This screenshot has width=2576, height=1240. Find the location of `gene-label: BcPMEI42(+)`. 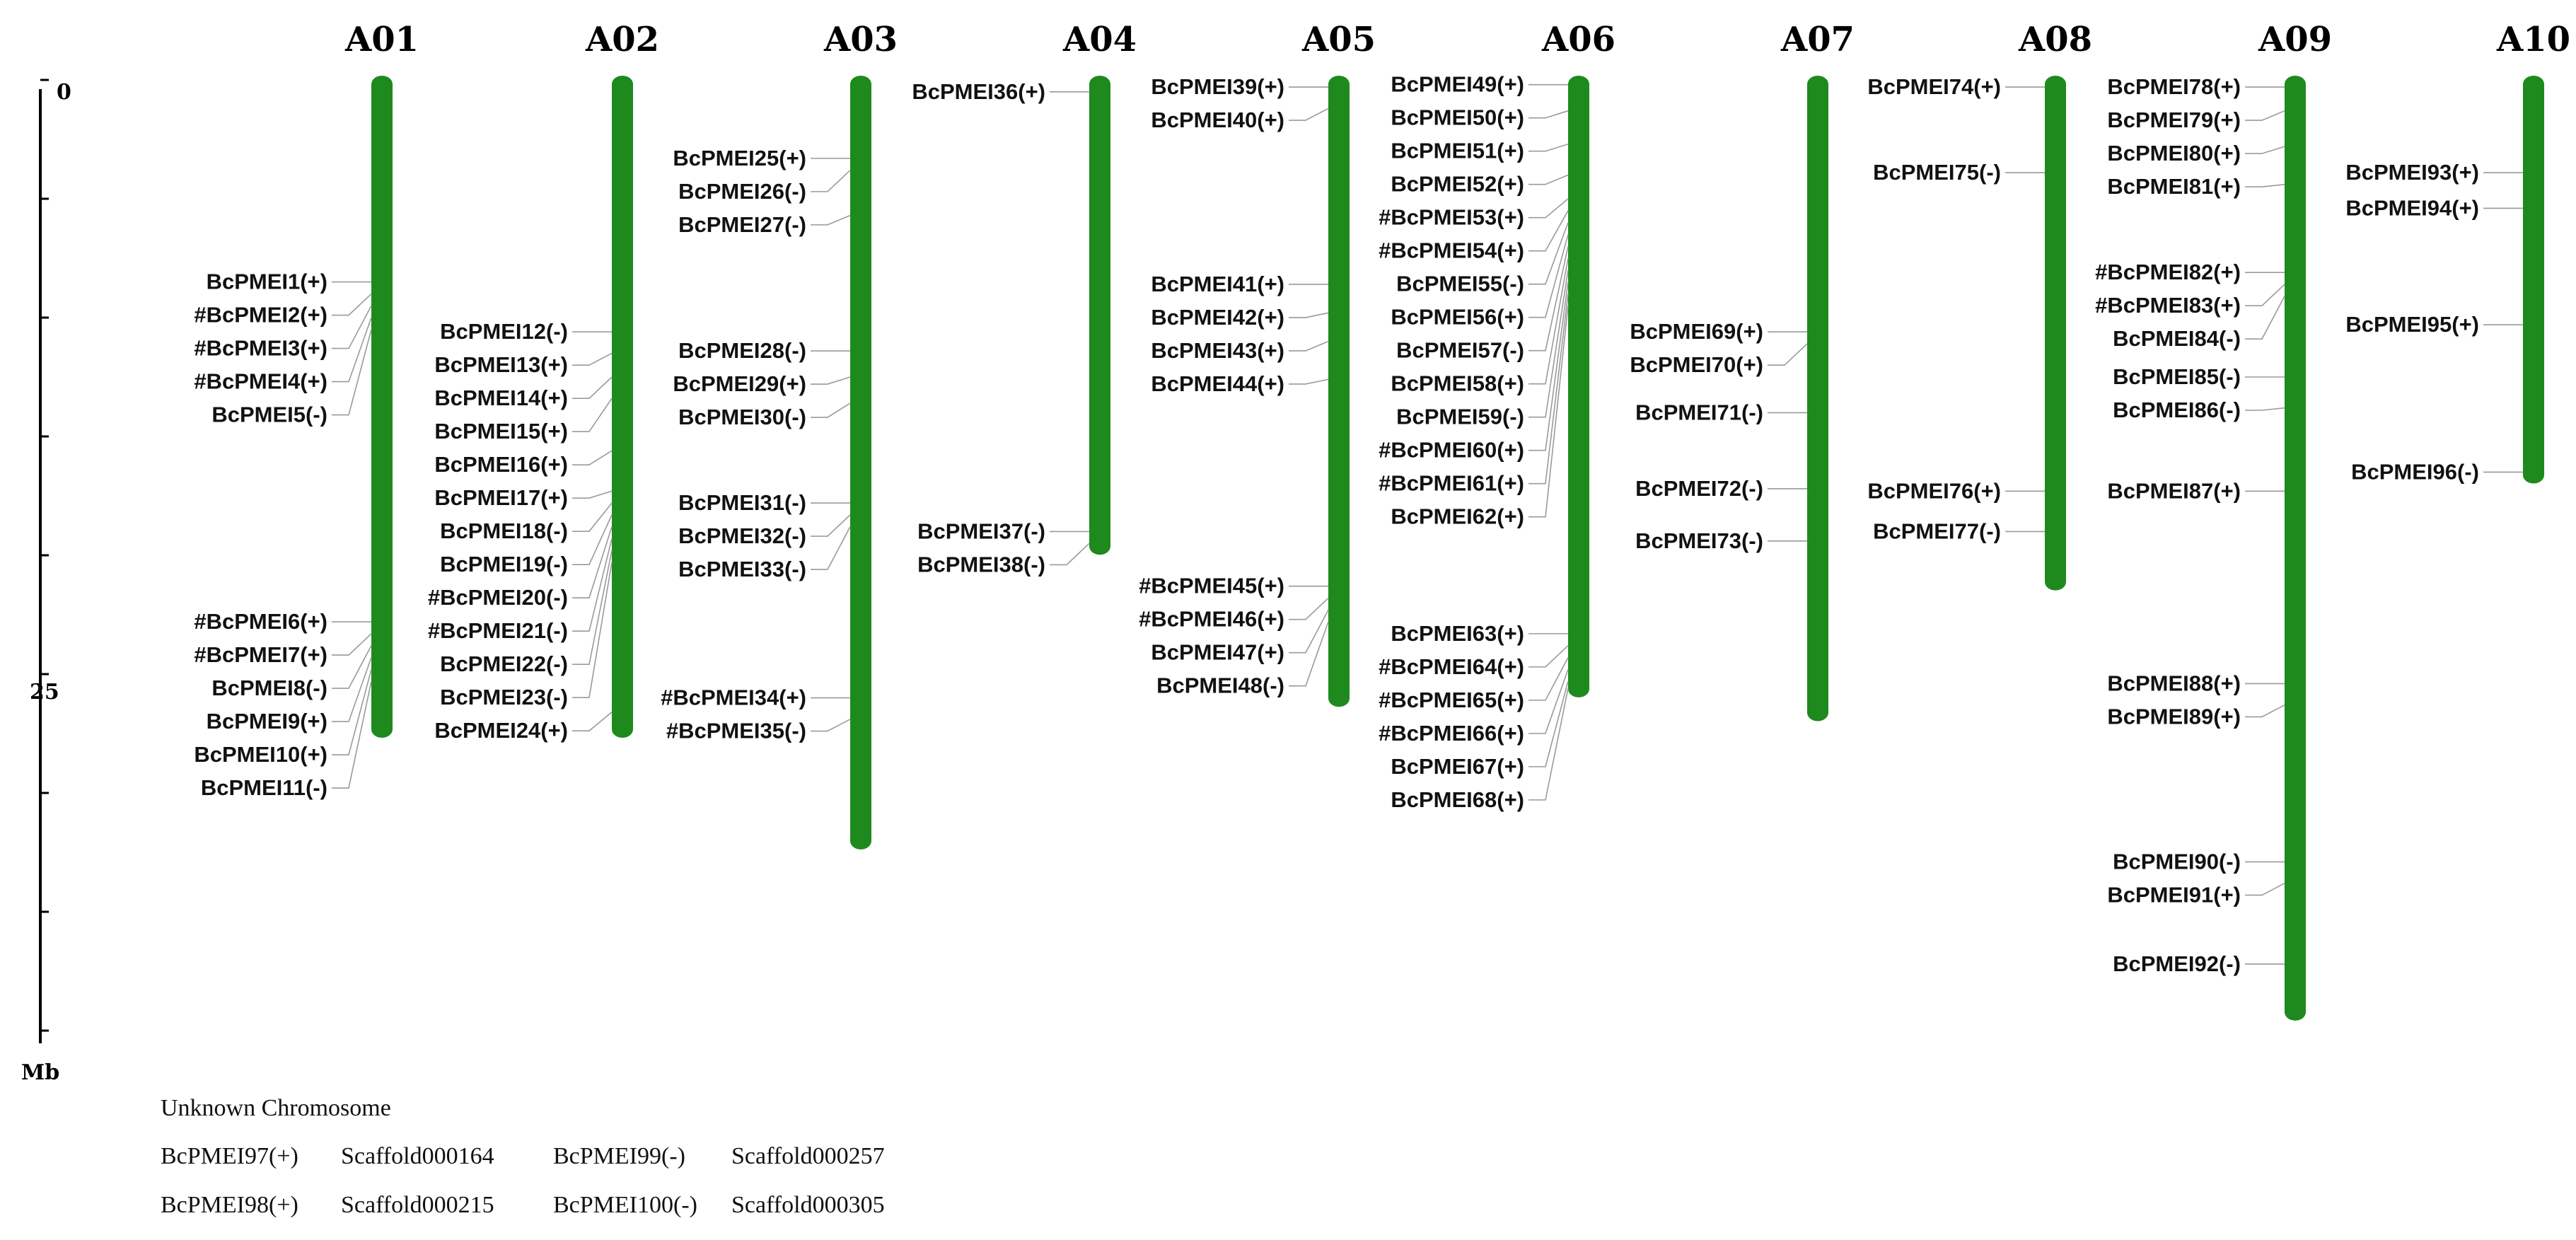

gene-label: BcPMEI42(+) is located at coordinates (1217, 318).